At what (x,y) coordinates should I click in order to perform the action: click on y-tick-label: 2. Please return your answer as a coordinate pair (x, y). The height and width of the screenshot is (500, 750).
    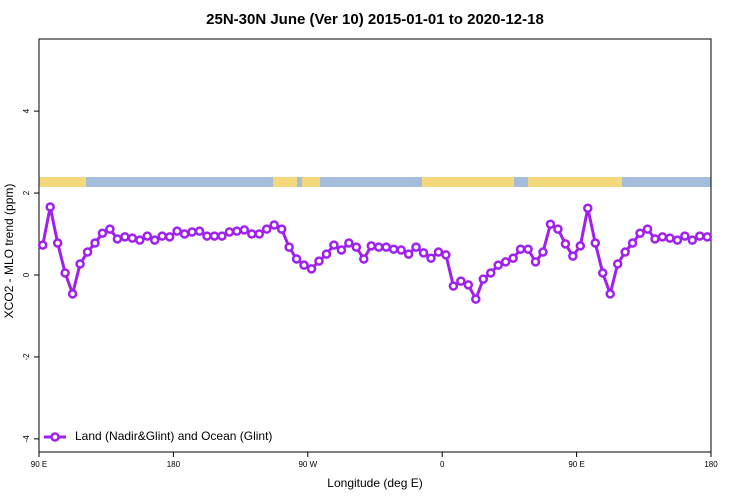
    Looking at the image, I should click on (26, 192).